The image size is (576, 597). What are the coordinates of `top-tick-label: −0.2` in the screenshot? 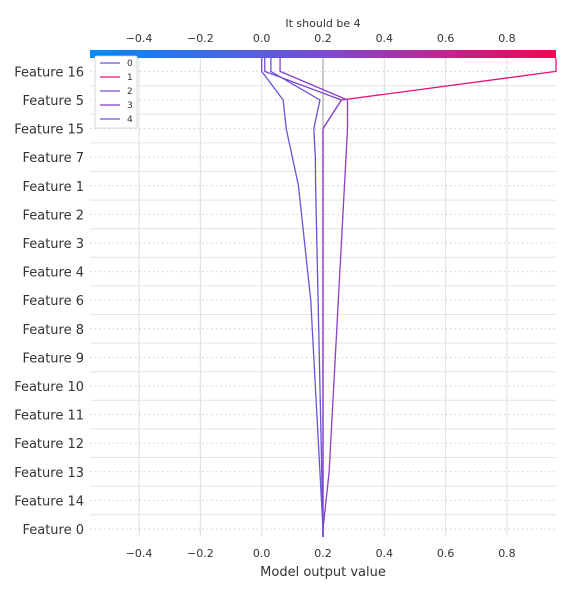 It's located at (200, 38).